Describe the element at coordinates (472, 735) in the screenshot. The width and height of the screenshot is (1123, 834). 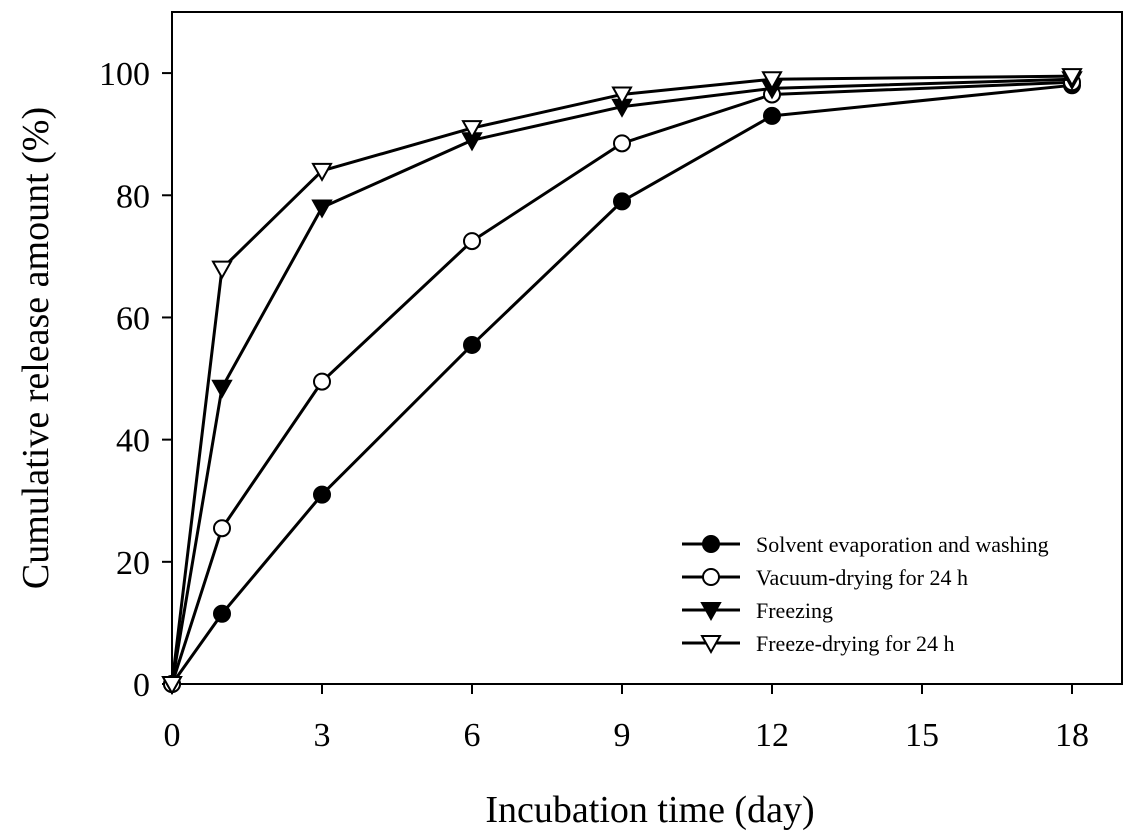
I see `x-tick-label: 6` at that location.